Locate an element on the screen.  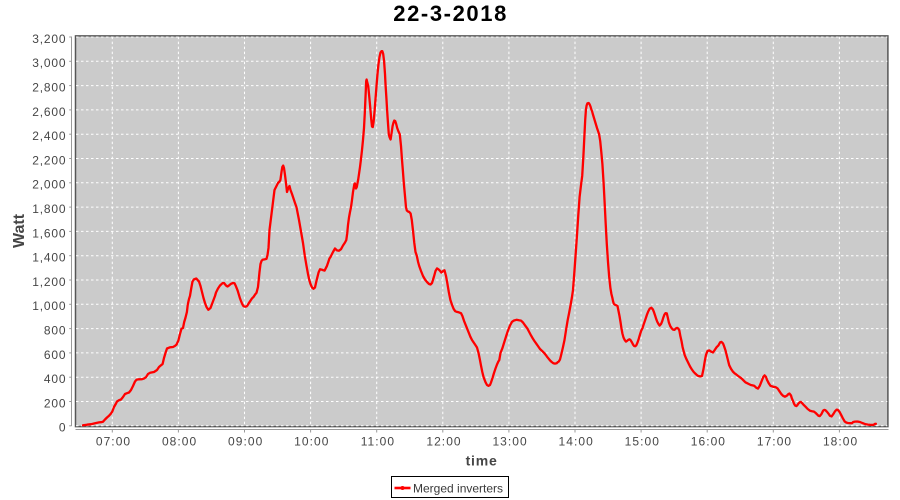
svg-text: 200 is located at coordinates (55, 403).